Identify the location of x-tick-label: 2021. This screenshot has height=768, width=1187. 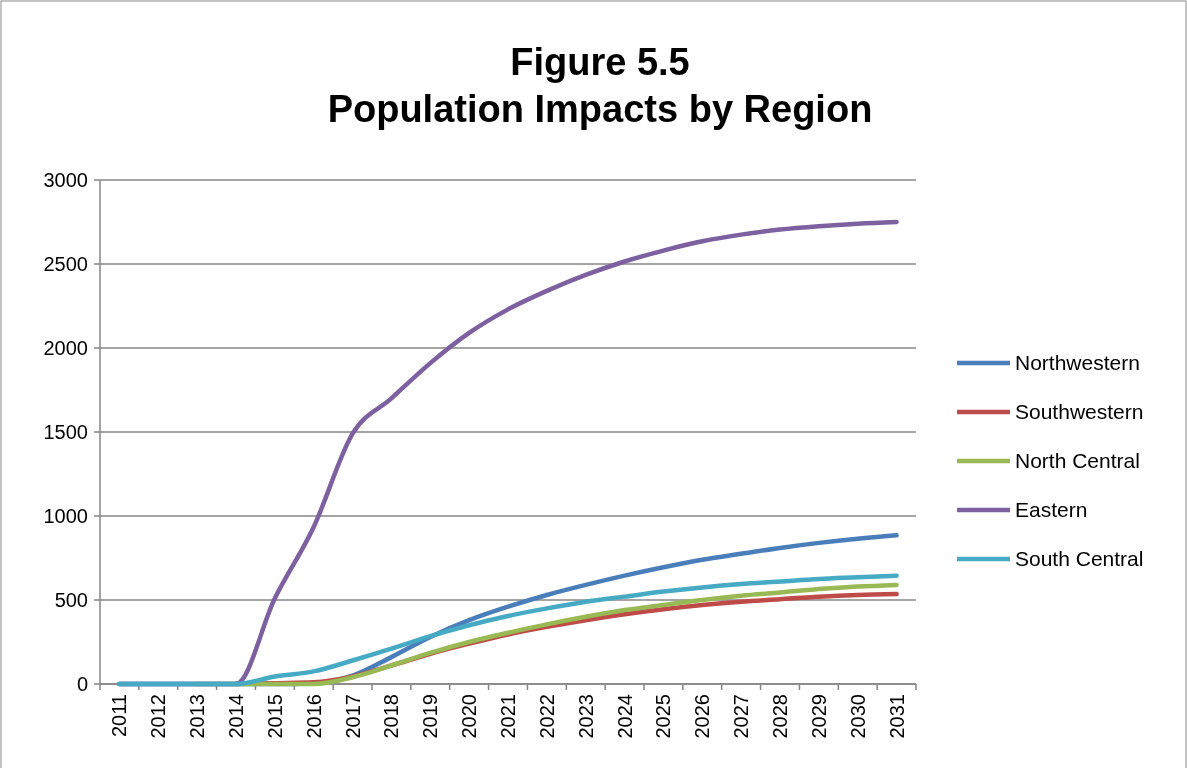
(508, 716).